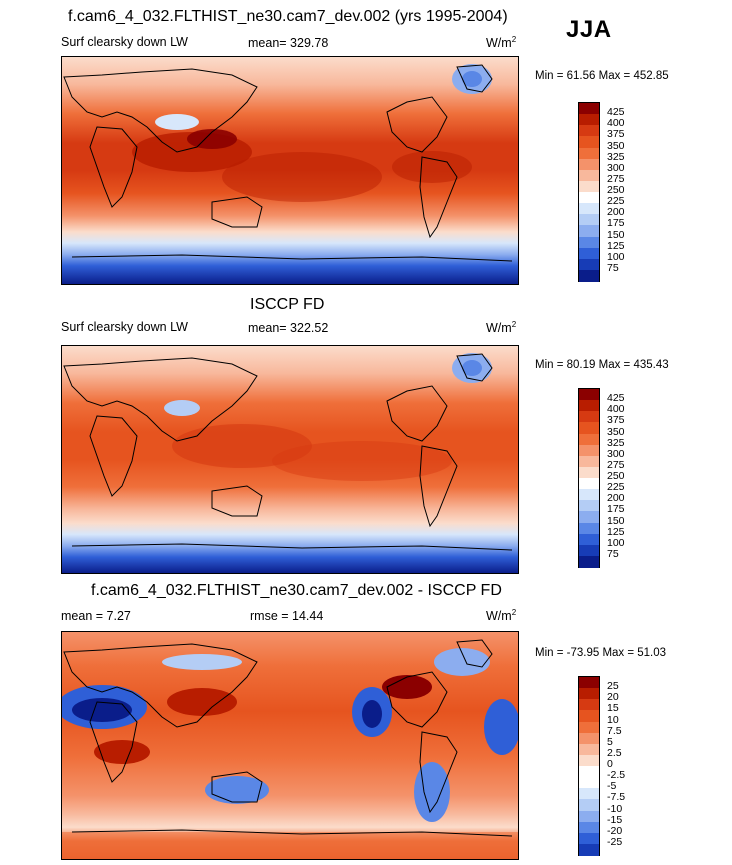 The width and height of the screenshot is (732, 865). I want to click on panel1-colorbar, so click(589, 192).